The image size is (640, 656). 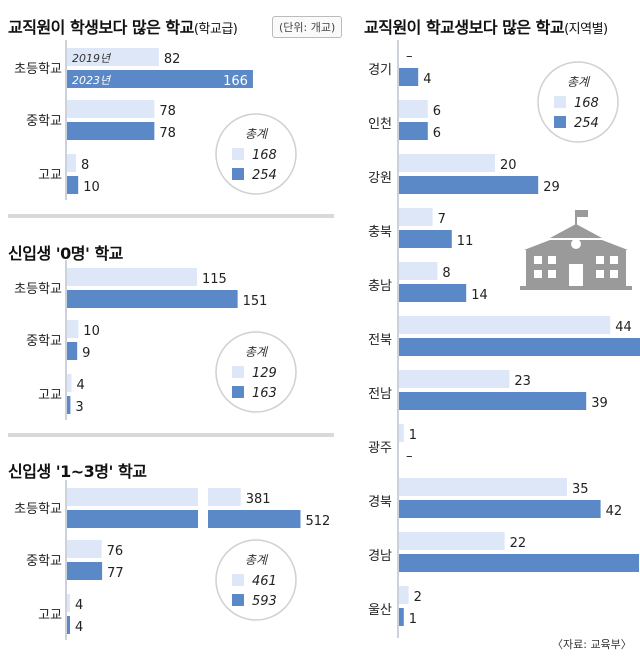 I want to click on total-value: 254, so click(x=264, y=175).